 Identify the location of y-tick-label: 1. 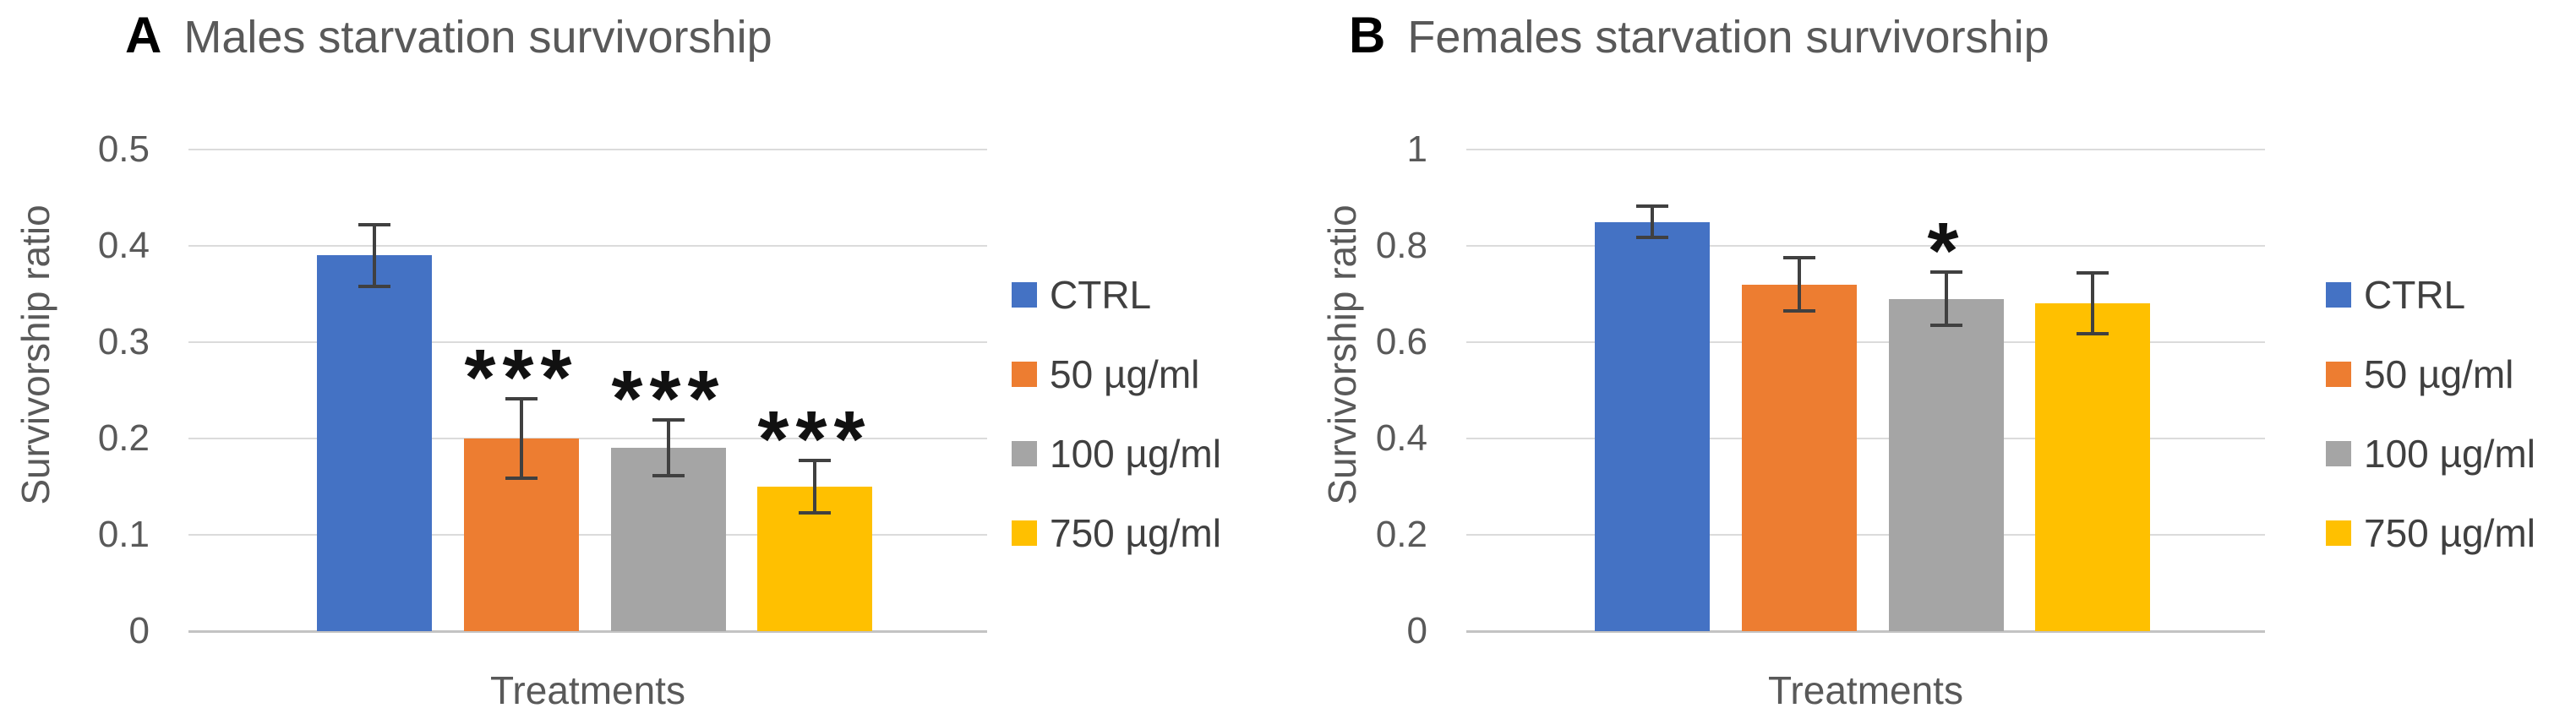
(1416, 149).